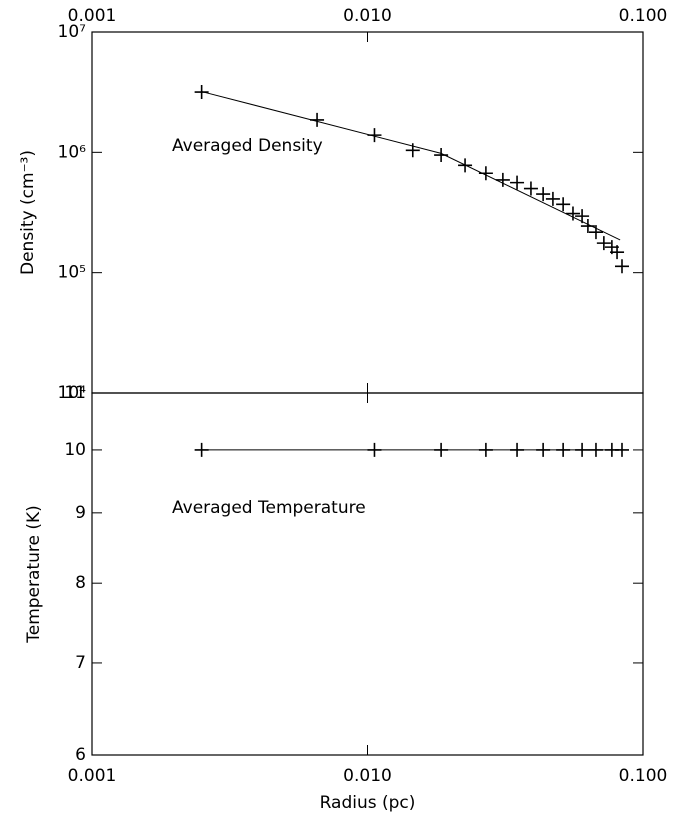 The width and height of the screenshot is (691, 819). What do you see at coordinates (28, 212) in the screenshot?
I see `y-axis-label: Density (cm⁻³)` at bounding box center [28, 212].